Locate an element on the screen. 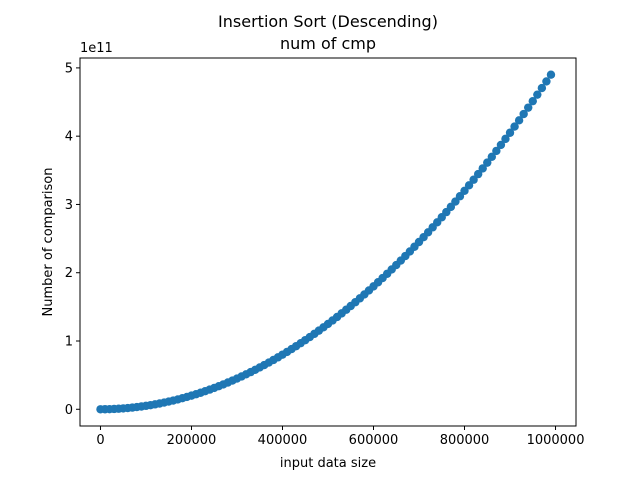 Image resolution: width=640 pixels, height=480 pixels. y-tick-label: 5 is located at coordinates (69, 68).